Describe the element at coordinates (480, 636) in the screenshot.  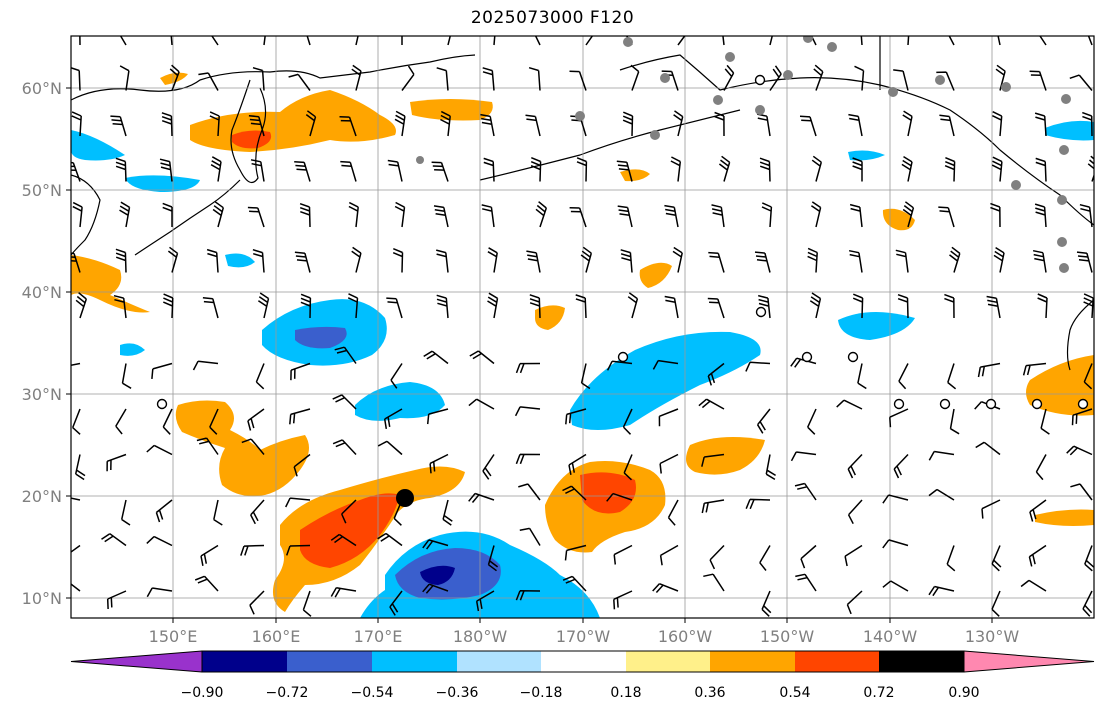
I see `lon-label: 180°W` at that location.